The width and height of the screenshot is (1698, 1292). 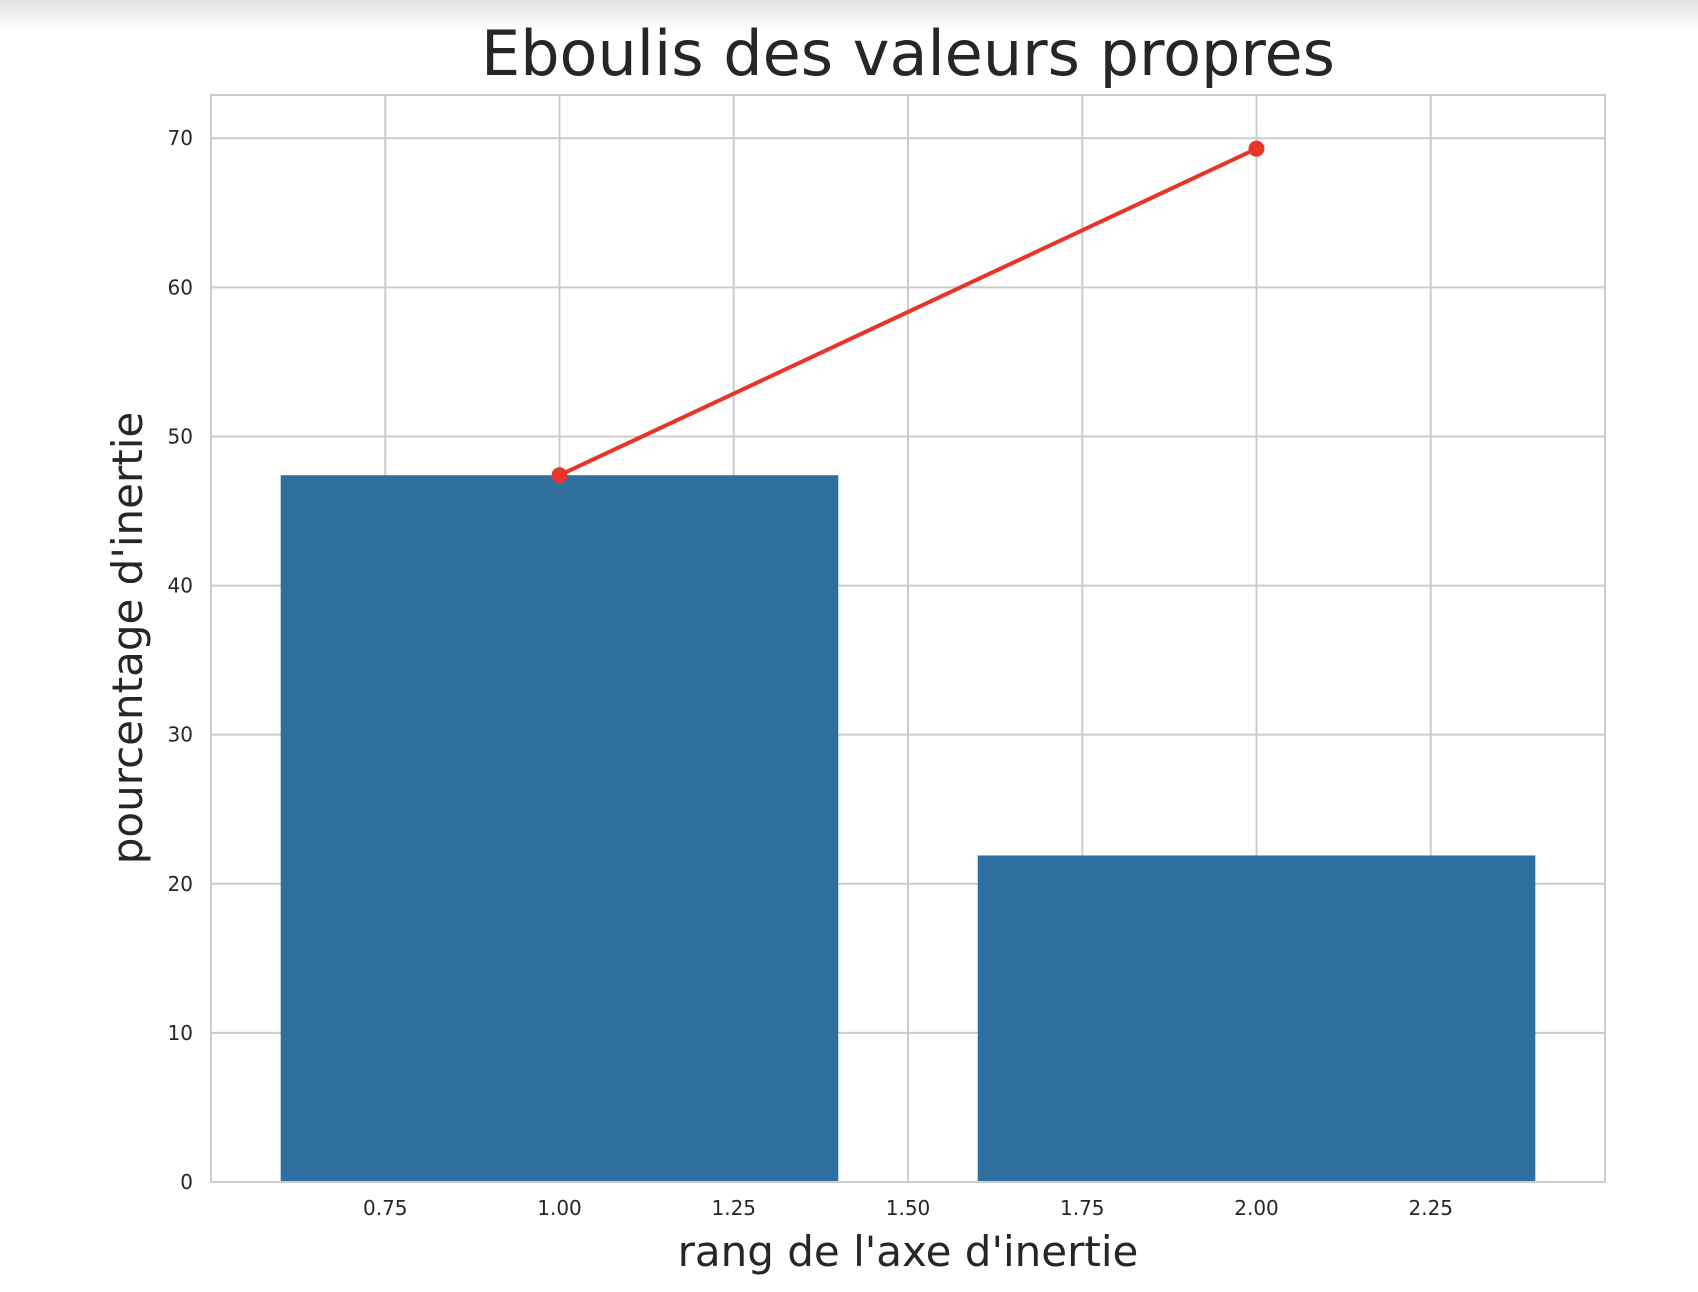 I want to click on x-tick-labels: 0.75 1.00 1.25 1.50 1.75 2.00 2.25, so click(x=908, y=1208).